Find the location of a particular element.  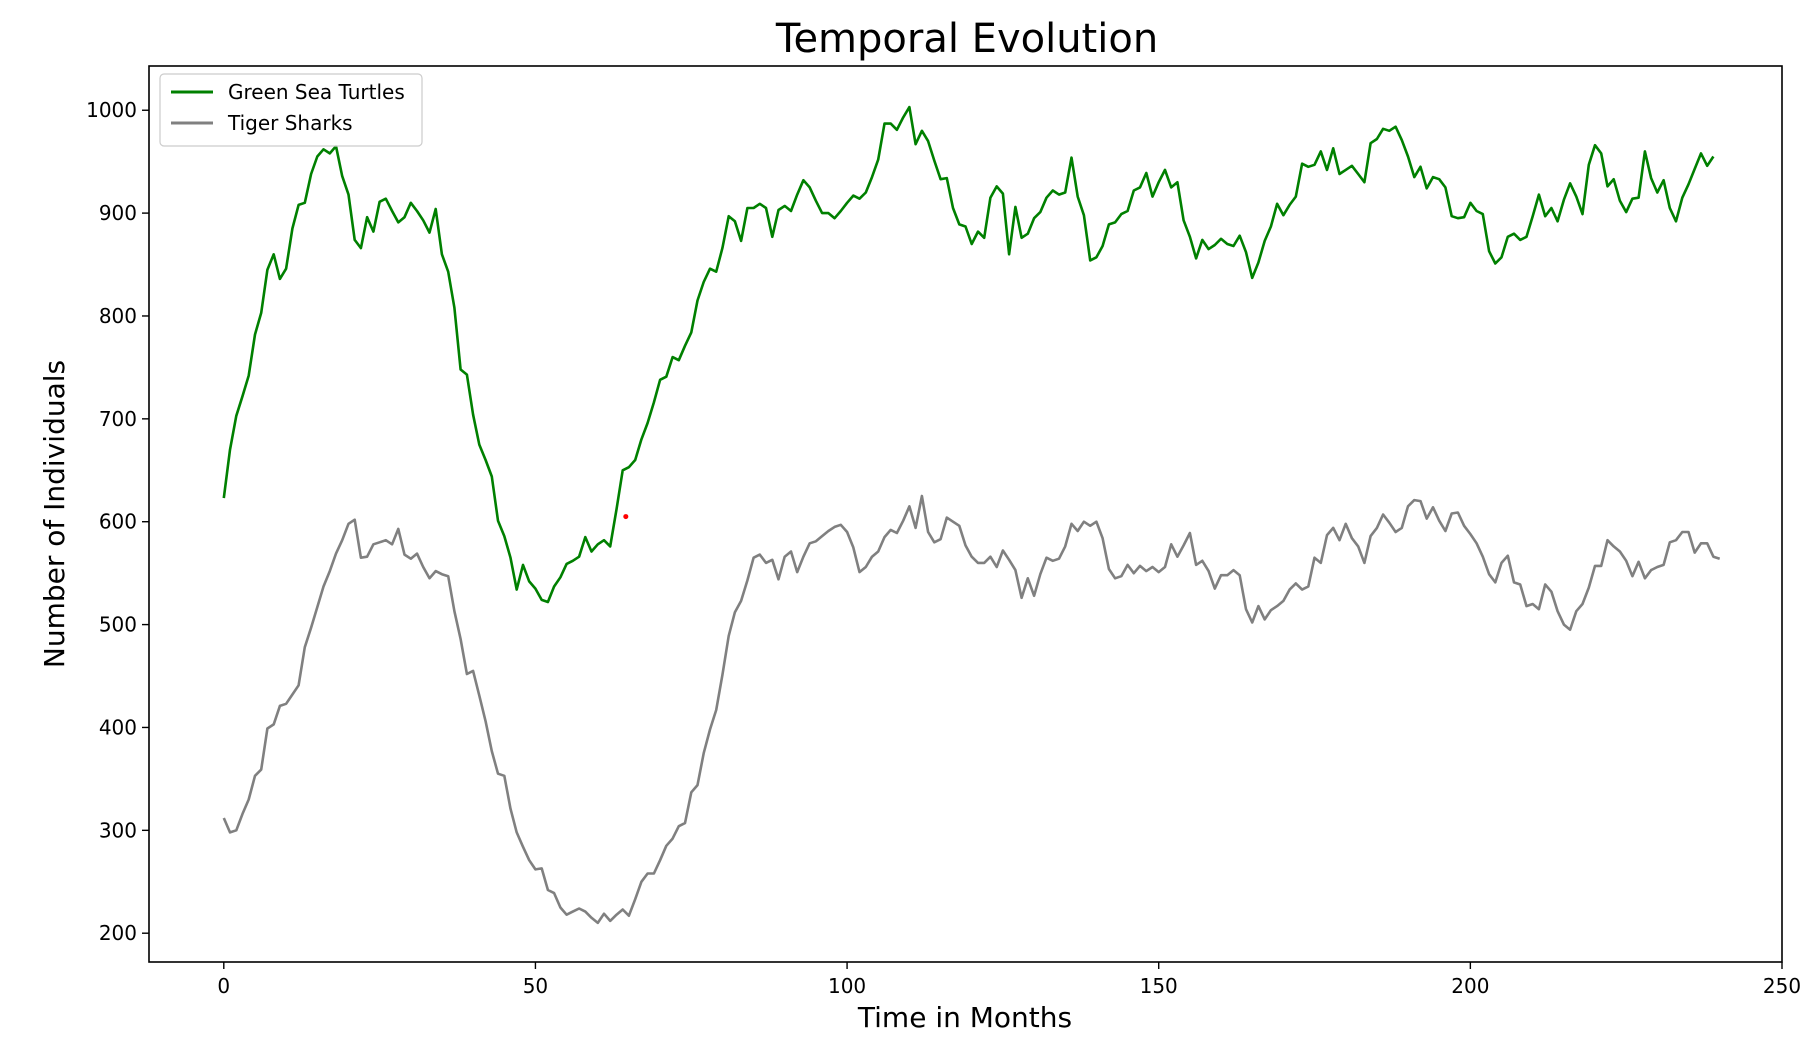

y-tick-label-400: 400 is located at coordinates (118, 727).